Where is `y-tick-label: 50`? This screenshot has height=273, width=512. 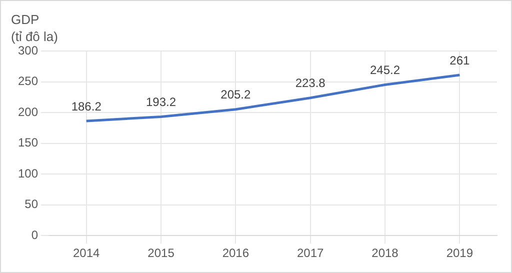
y-tick-label: 50 is located at coordinates (31, 204).